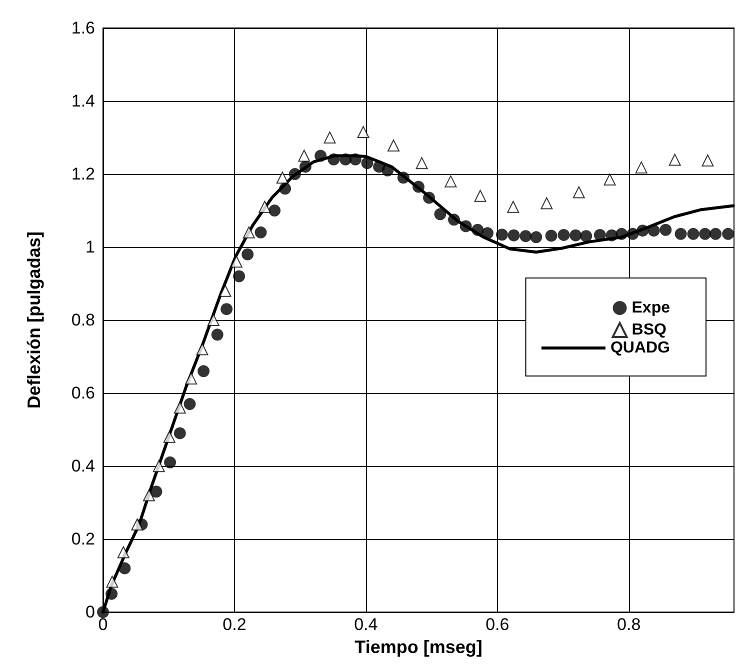 This screenshot has width=744, height=669. What do you see at coordinates (629, 624) in the screenshot?
I see `x-tick-label: 0.8` at bounding box center [629, 624].